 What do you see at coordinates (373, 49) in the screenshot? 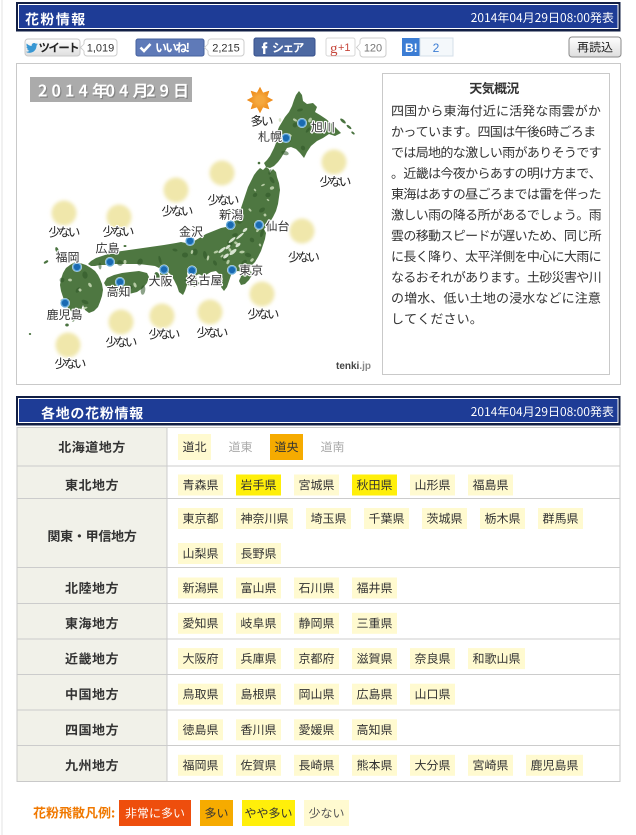
I see `svg-text: 120` at bounding box center [373, 49].